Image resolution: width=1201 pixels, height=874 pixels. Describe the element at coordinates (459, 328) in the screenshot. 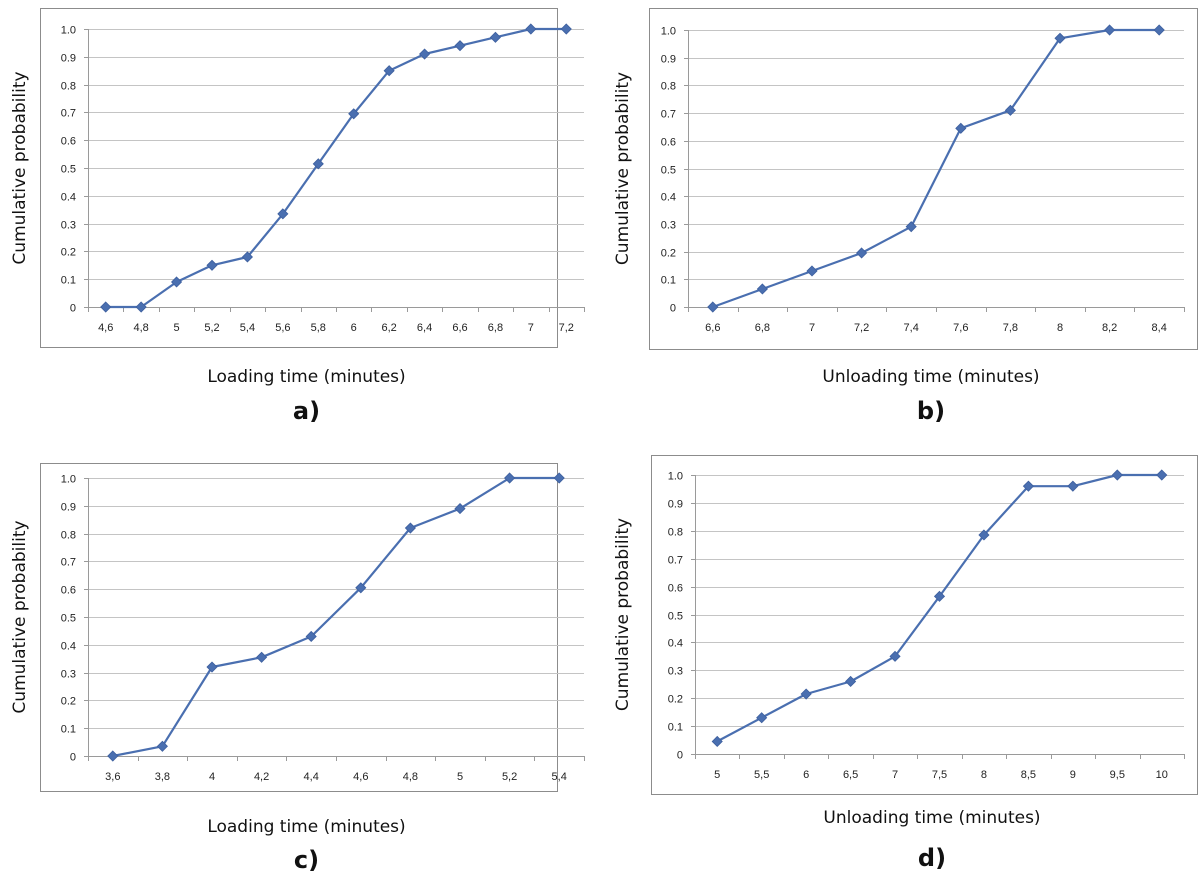

I see `x-tick-label: 6,6` at that location.